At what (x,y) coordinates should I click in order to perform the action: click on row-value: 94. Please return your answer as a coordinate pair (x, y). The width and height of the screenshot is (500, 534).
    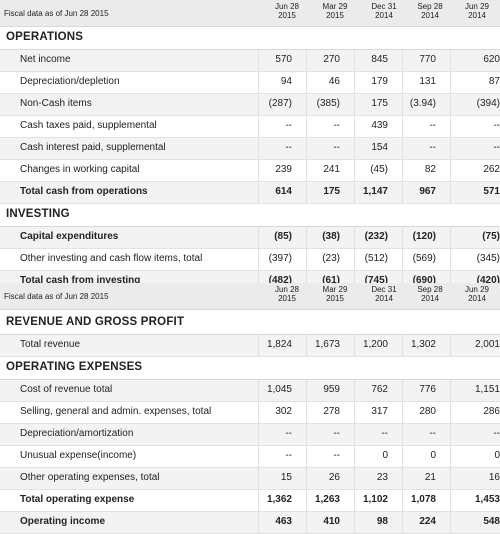
    Looking at the image, I should click on (286, 81).